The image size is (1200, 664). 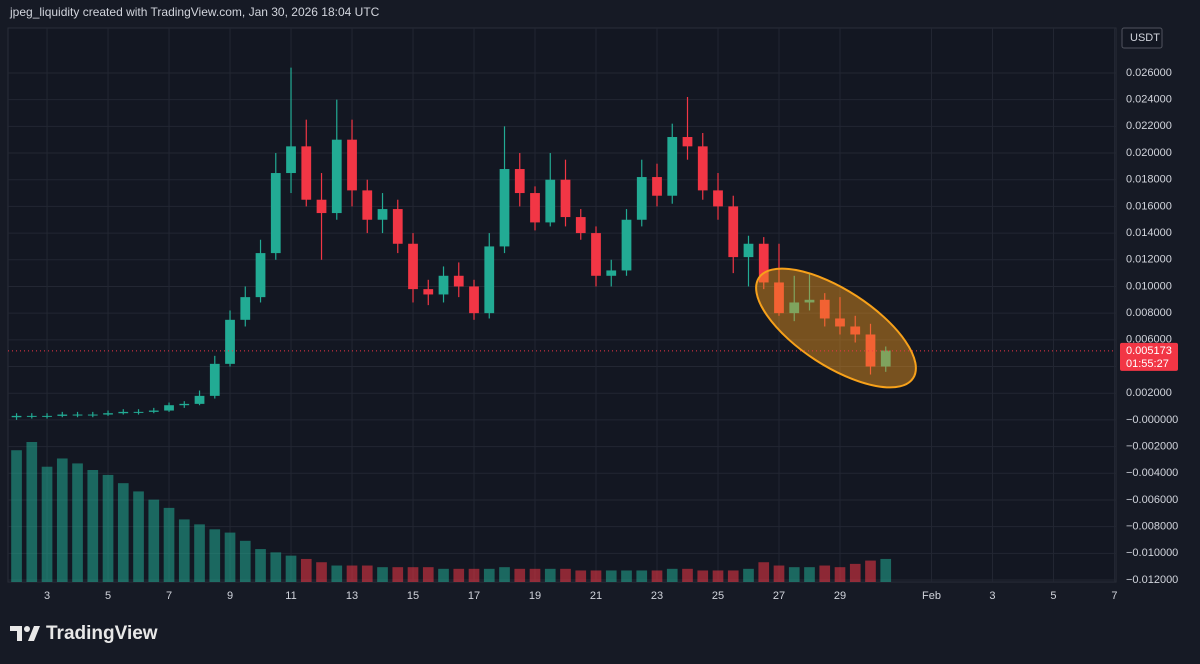 I want to click on x-tick-label: 19, so click(x=535, y=596).